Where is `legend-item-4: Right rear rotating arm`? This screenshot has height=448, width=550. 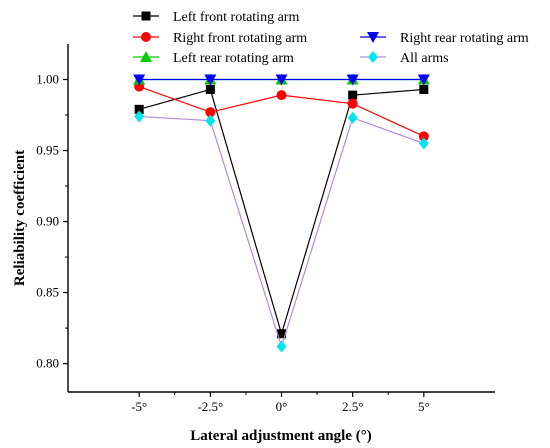 legend-item-4: Right rear rotating arm is located at coordinates (444, 38).